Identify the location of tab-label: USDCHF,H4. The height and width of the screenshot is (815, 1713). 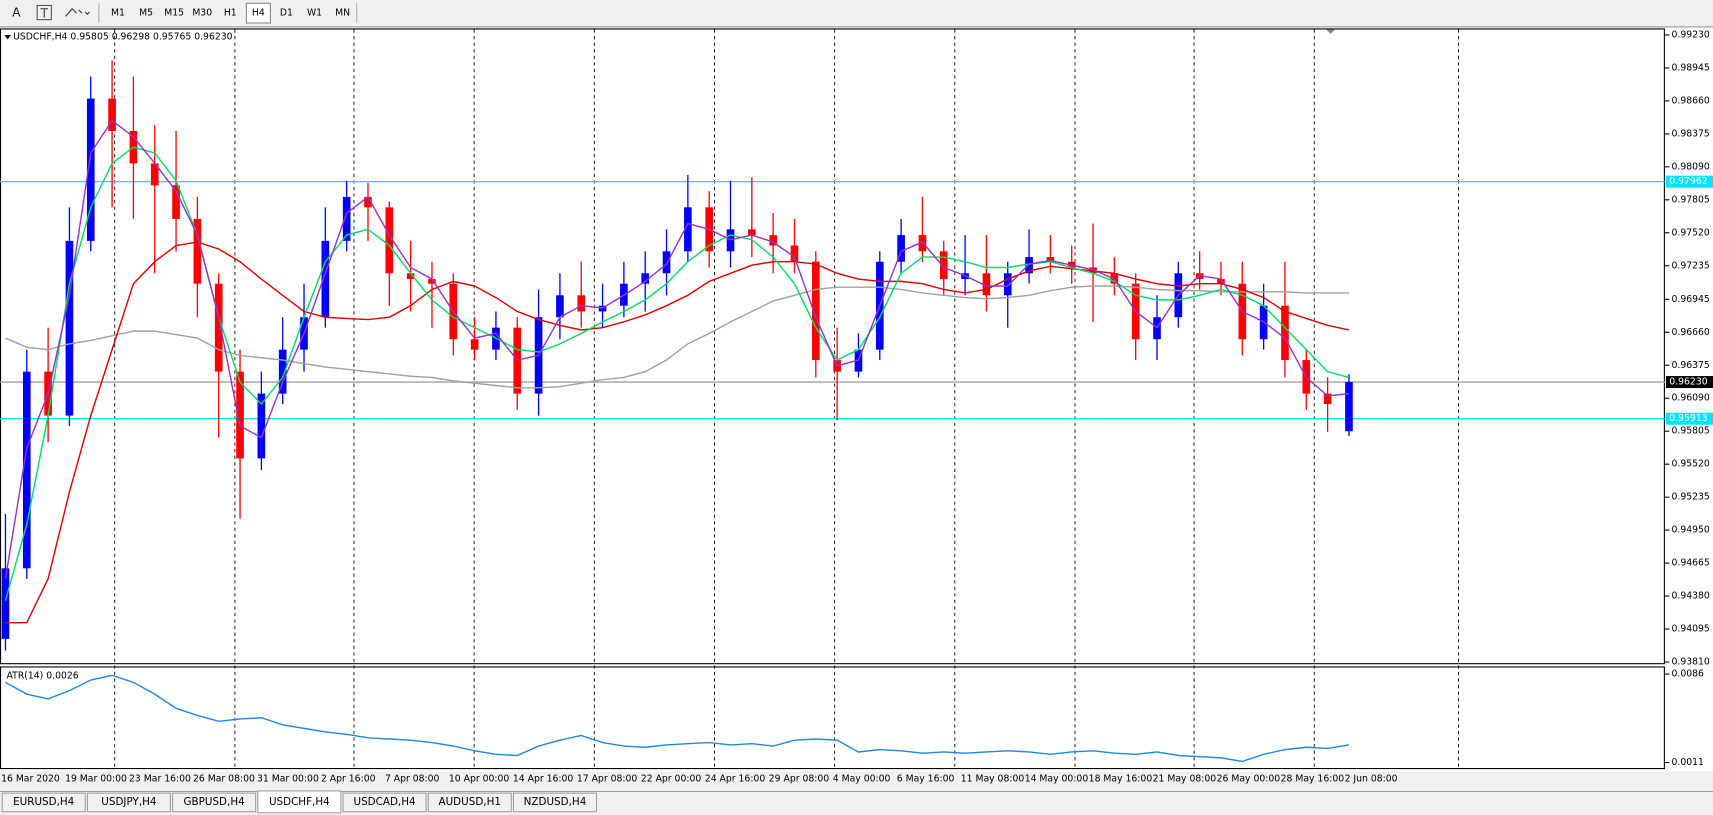
(299, 802).